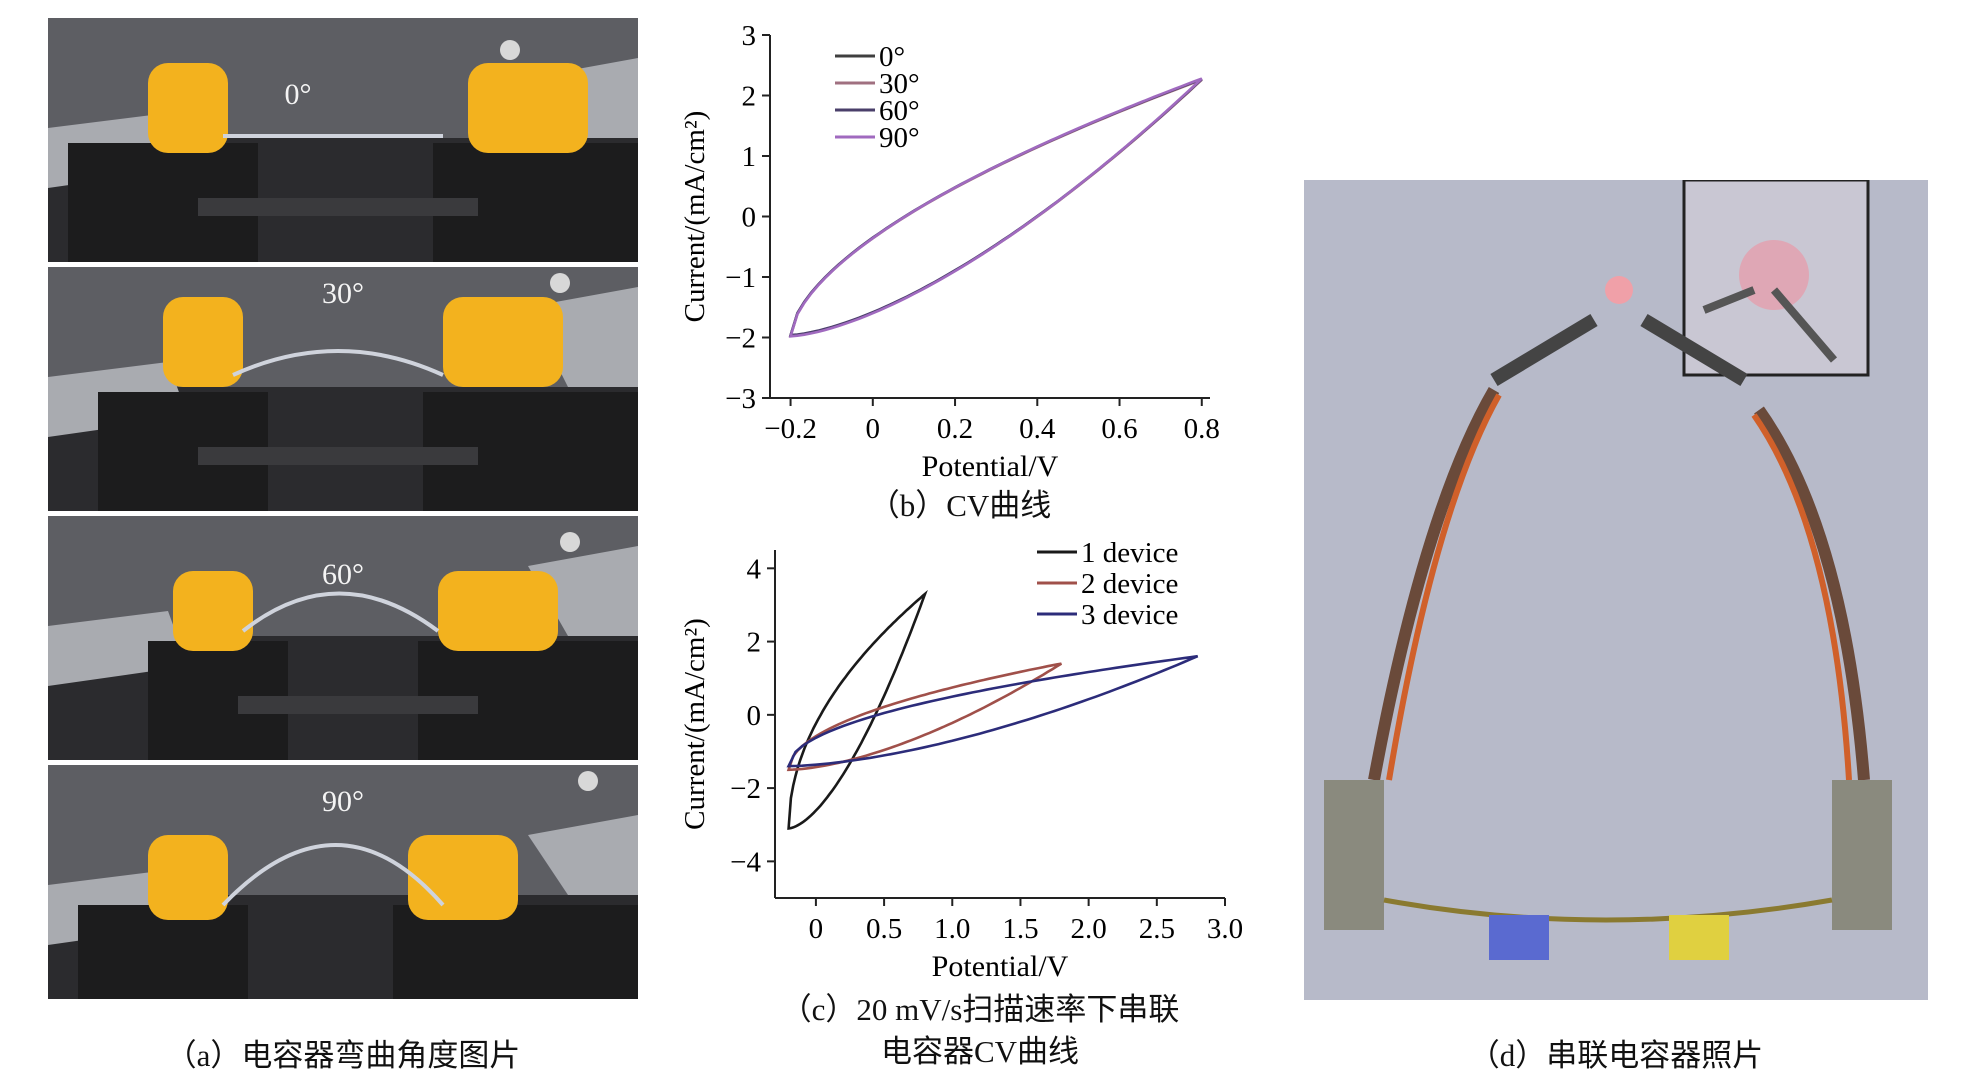  I want to click on legend-label: 1 device, so click(1129, 553).